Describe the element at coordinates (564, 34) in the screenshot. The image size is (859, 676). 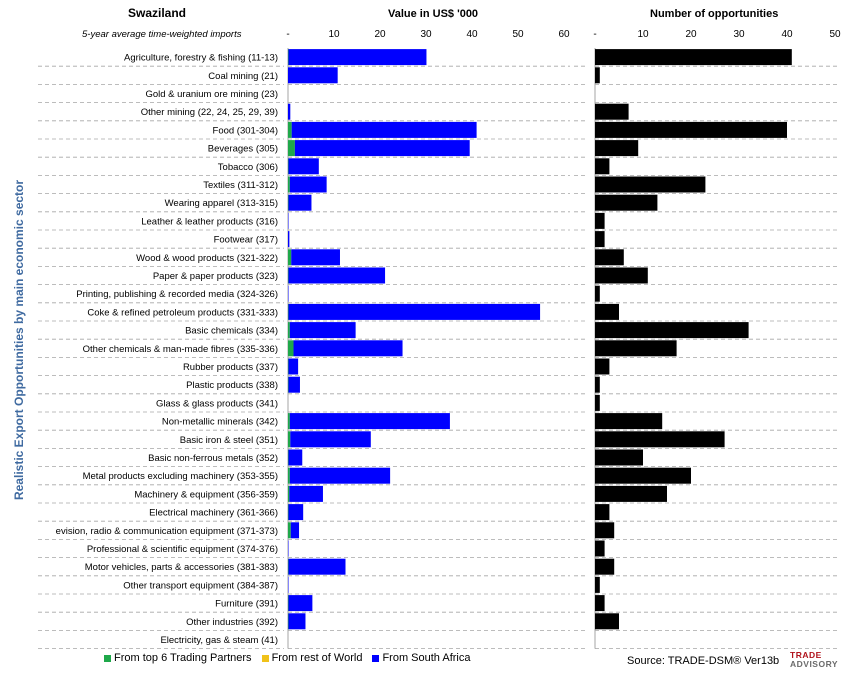
I see `value-axis-tick-label: 60` at that location.